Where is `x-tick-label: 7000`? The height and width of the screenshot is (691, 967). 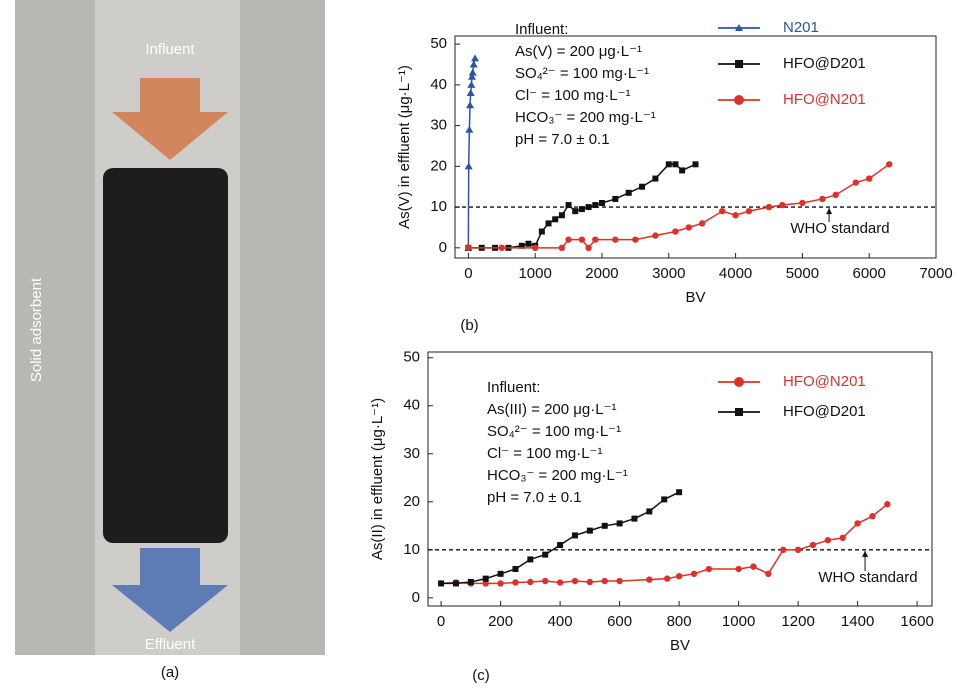
x-tick-label: 7000 is located at coordinates (935, 273).